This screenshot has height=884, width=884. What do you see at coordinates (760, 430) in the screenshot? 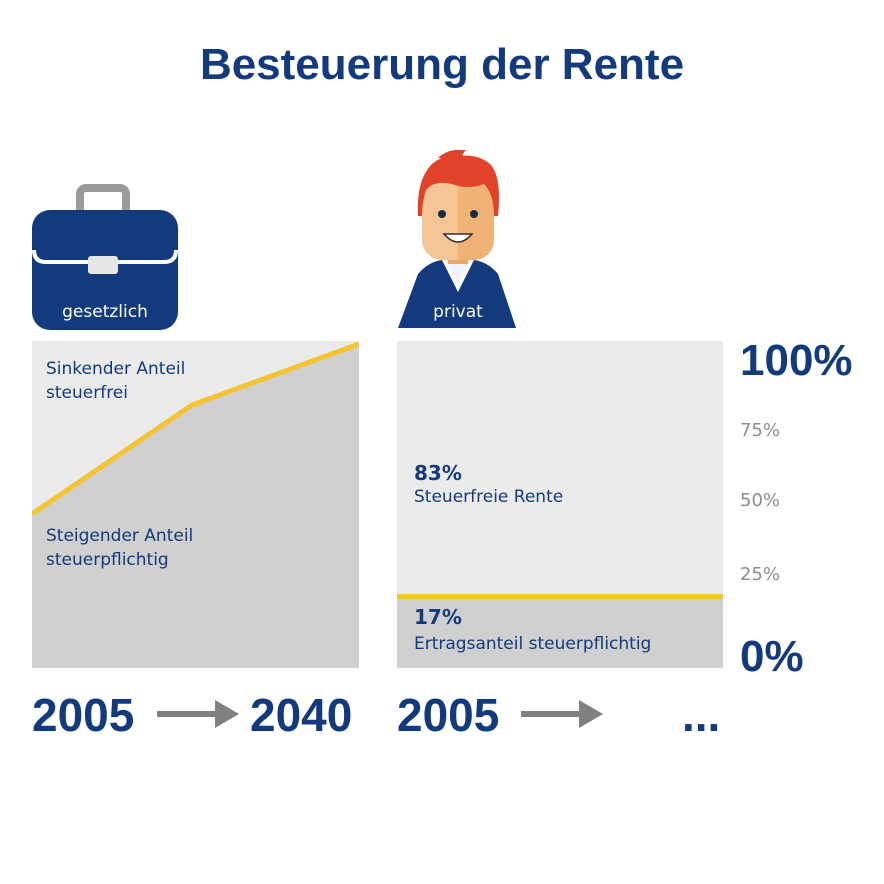
I see `axis-label-75: 75%` at bounding box center [760, 430].